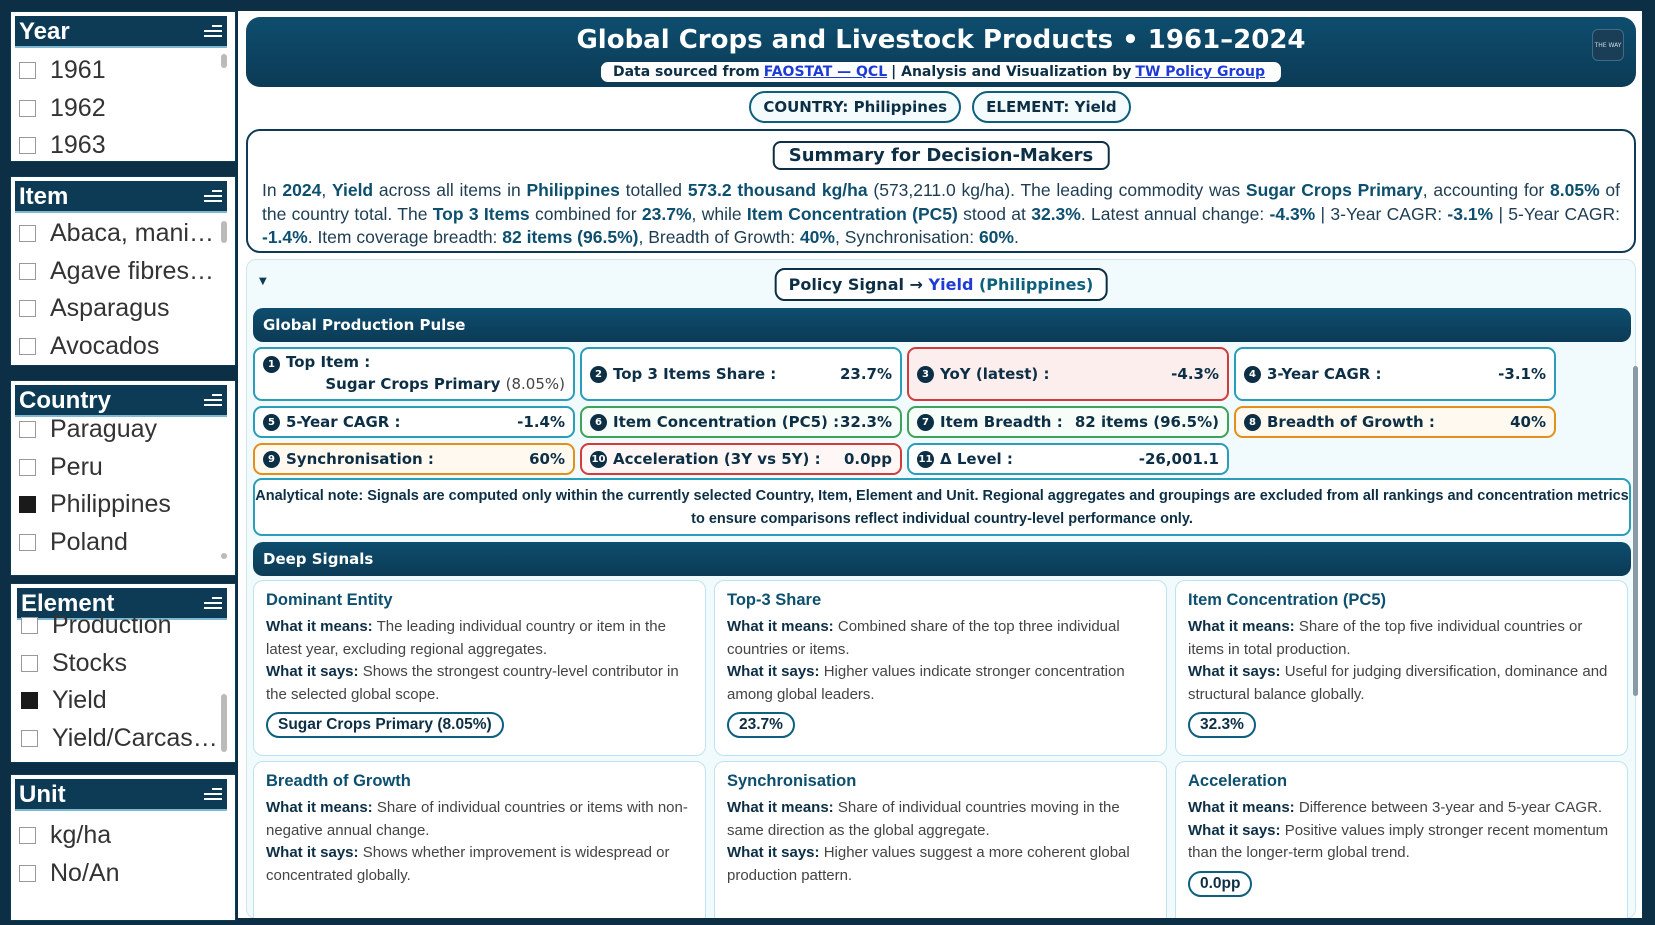  Describe the element at coordinates (122, 604) in the screenshot. I see `element-slicer-header: Element` at that location.